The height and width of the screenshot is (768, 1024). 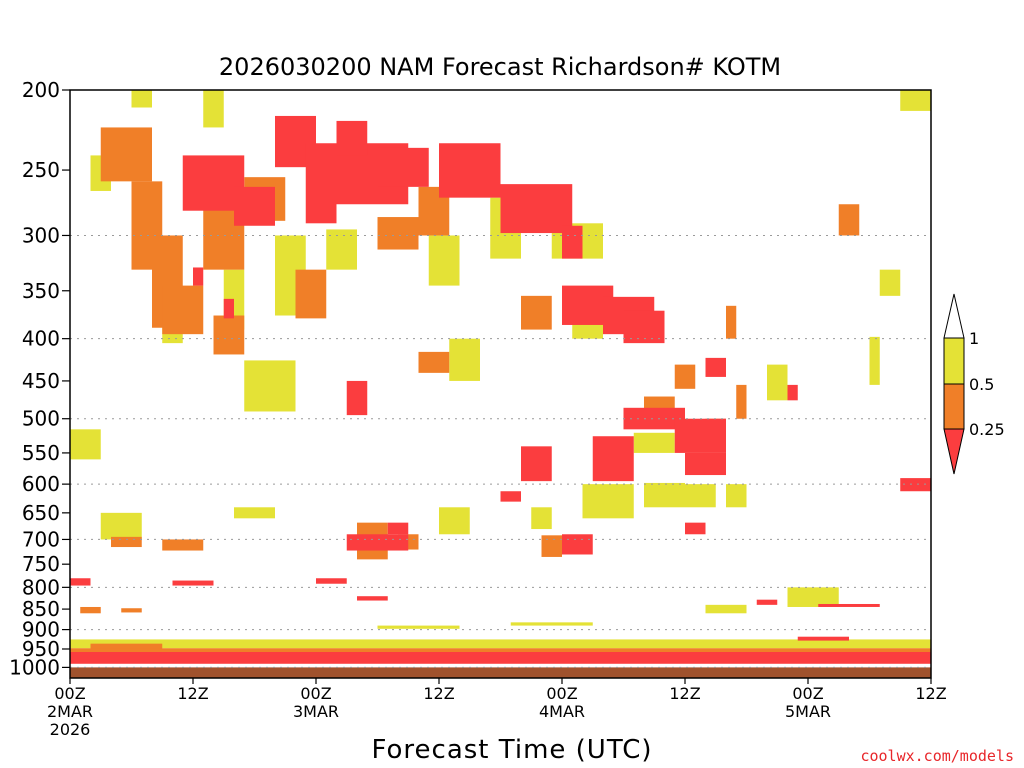 I want to click on y-tick-label: 250, so click(x=41, y=170).